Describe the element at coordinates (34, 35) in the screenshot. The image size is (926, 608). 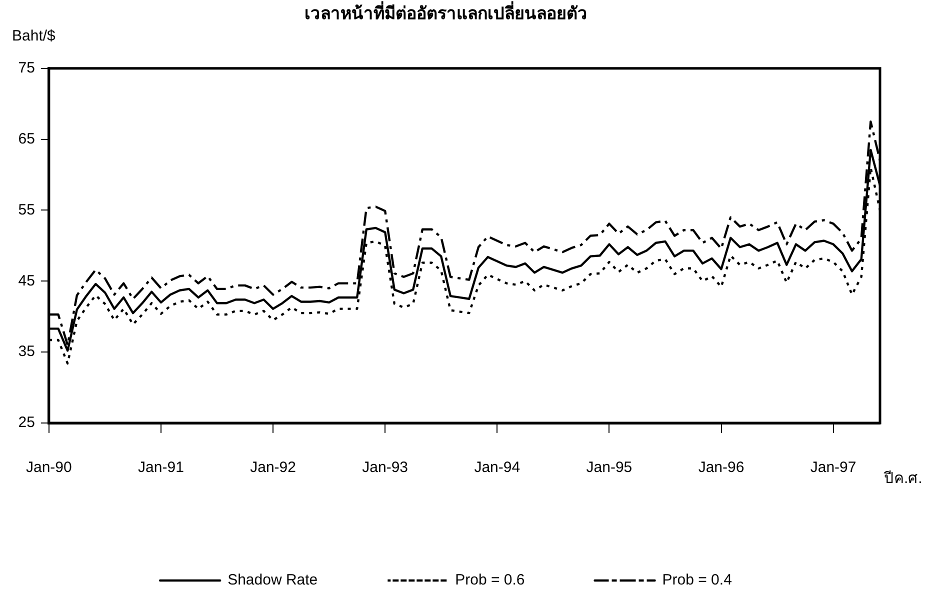
I see `y-axis-title: Baht/$` at that location.